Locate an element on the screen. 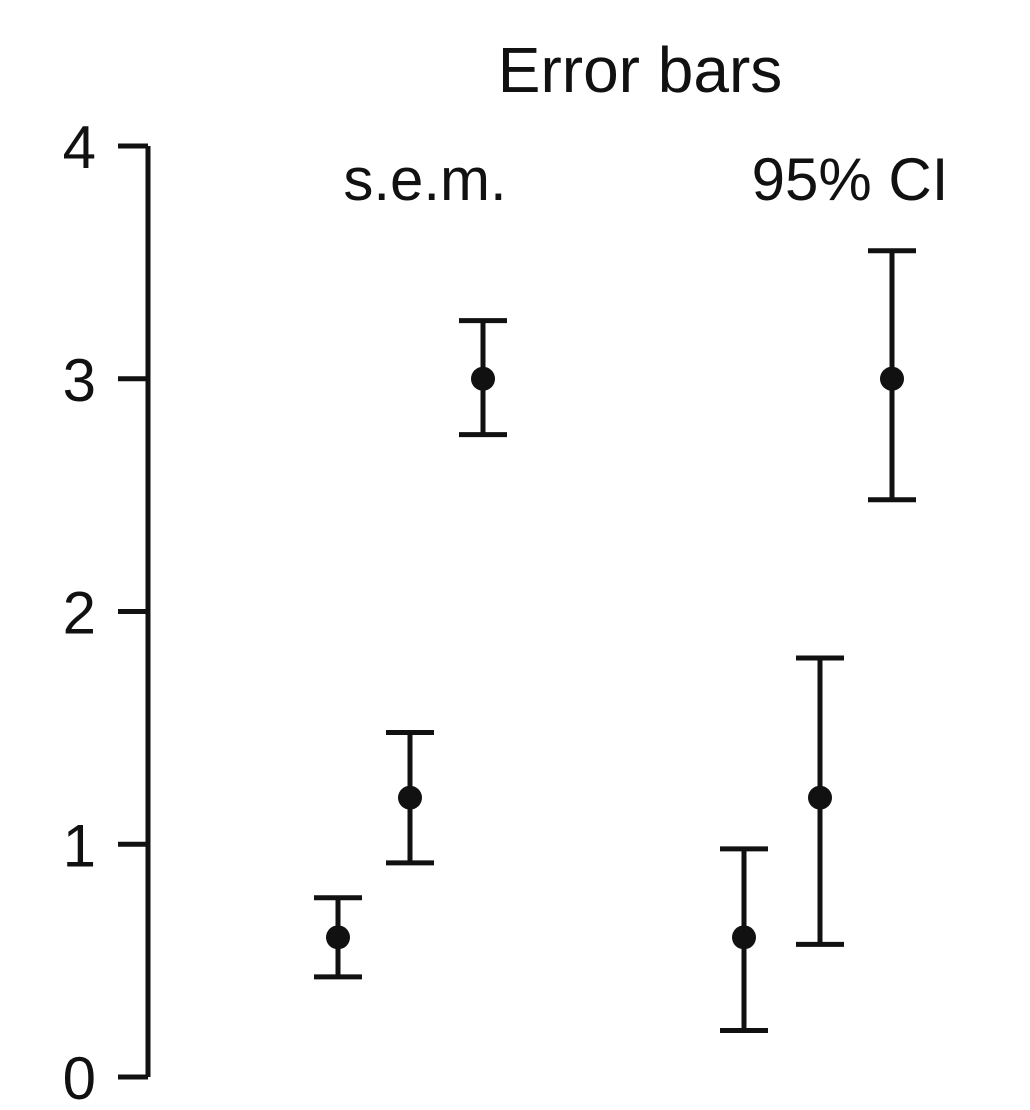  group-label-sem: s.e.m. is located at coordinates (424, 179).